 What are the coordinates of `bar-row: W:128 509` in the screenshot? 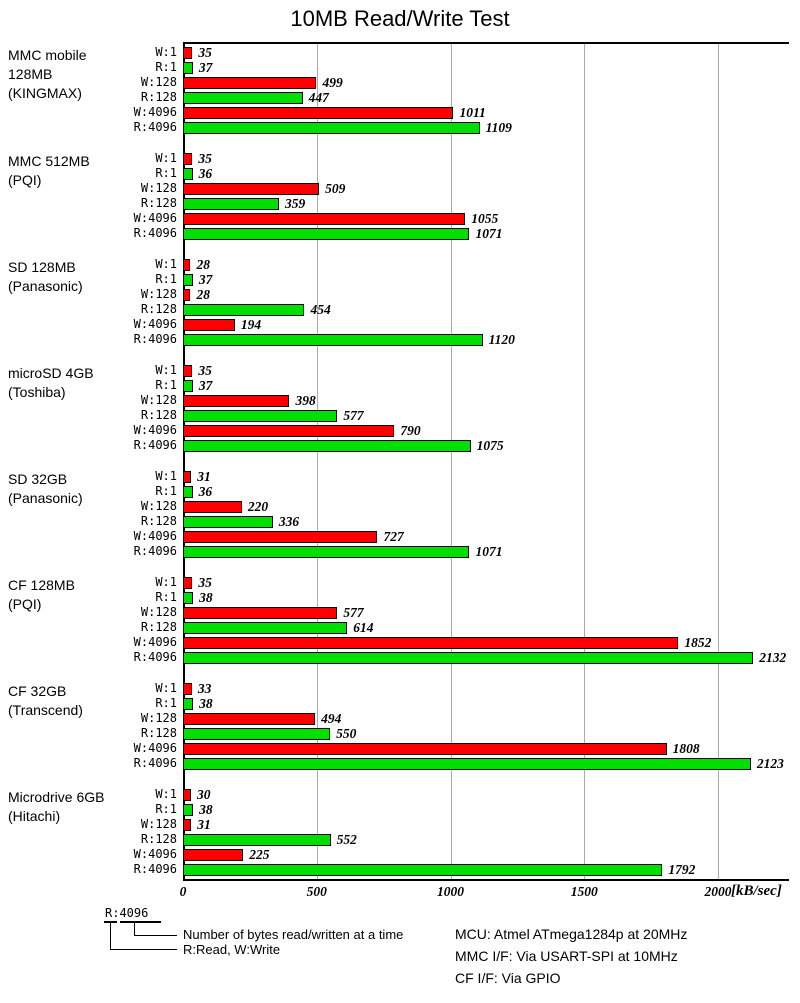 It's located at (400, 188).